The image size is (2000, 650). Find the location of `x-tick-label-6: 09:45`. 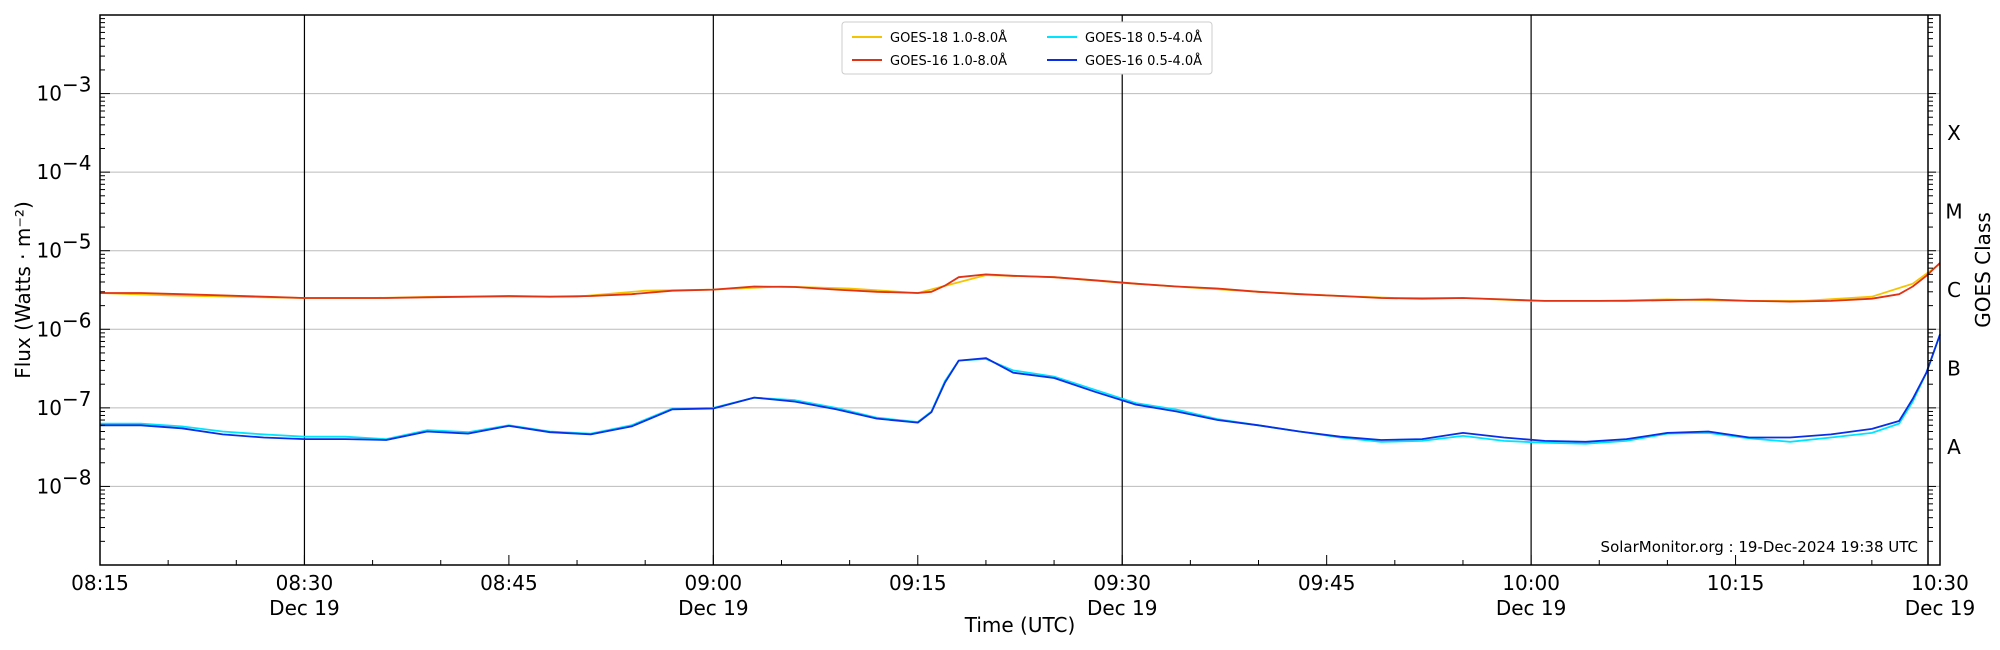

x-tick-label-6: 09:45 is located at coordinates (1327, 583).